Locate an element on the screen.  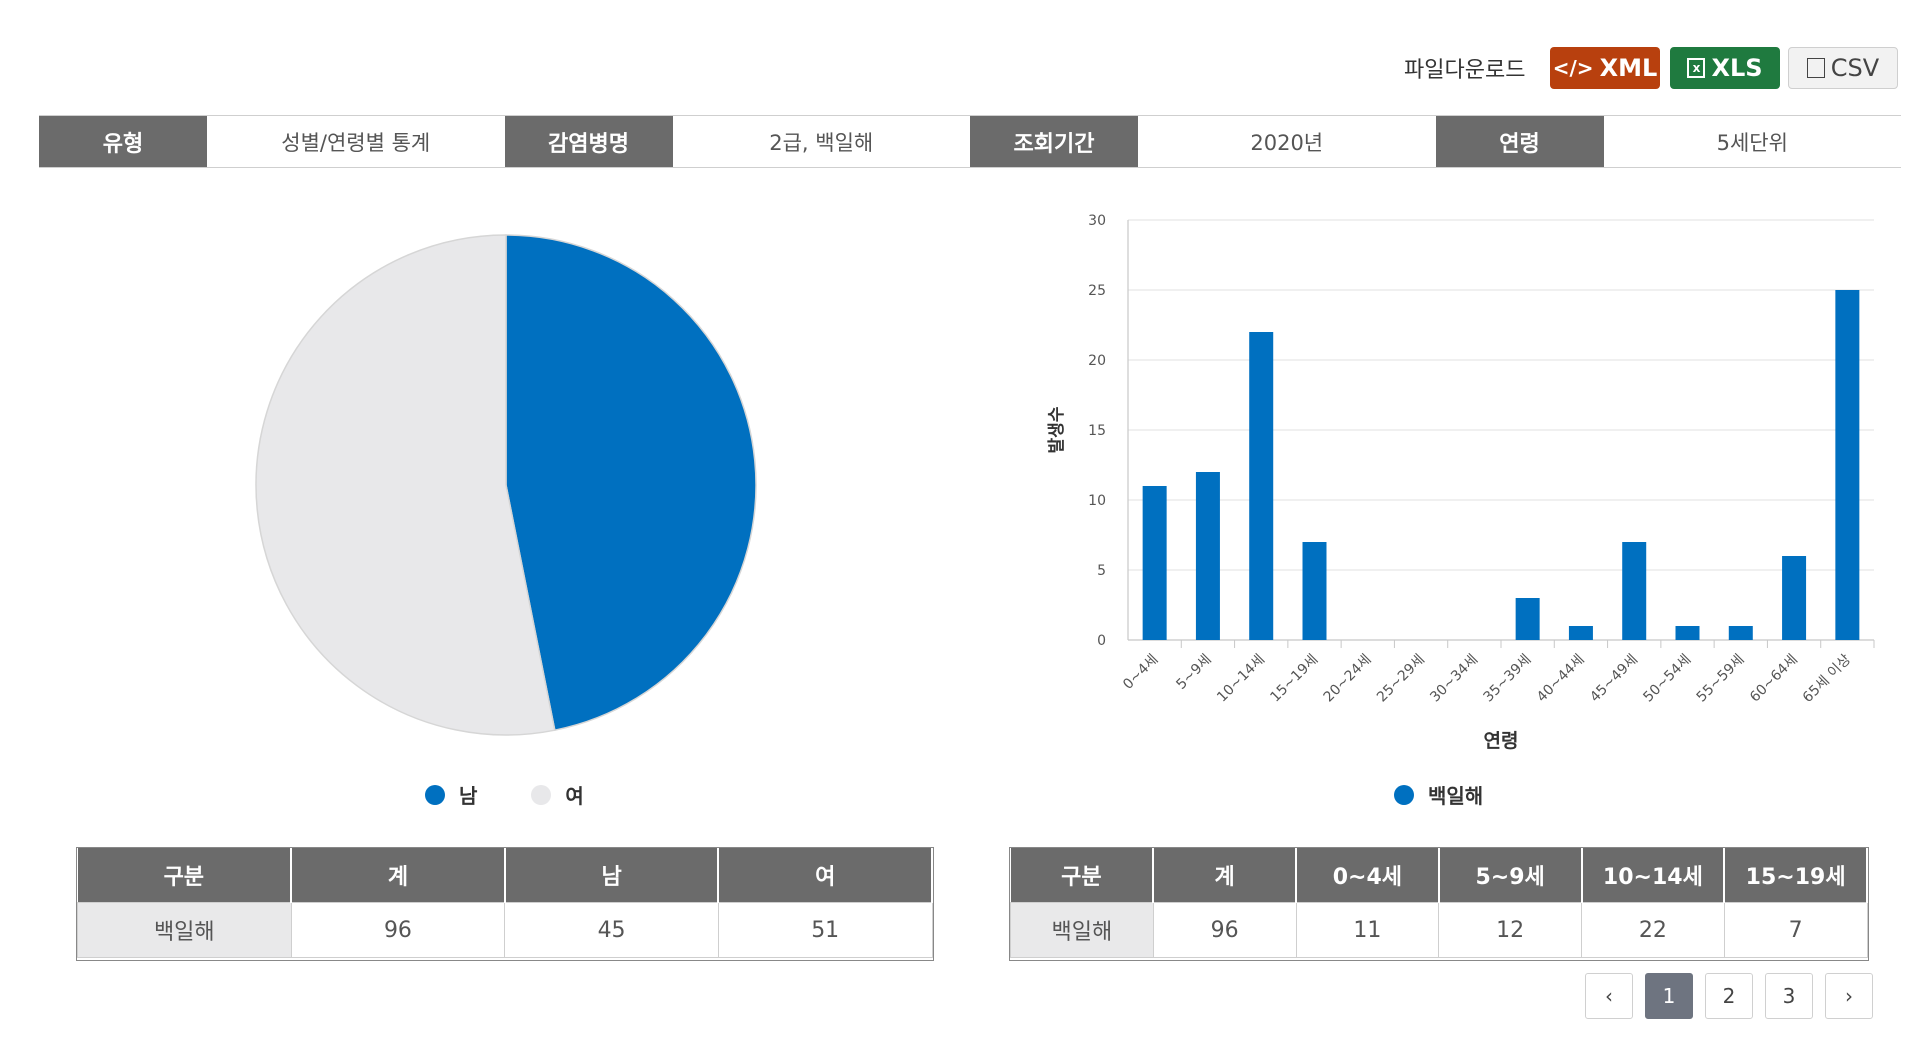
col-header: 5~9세 is located at coordinates (1510, 875).